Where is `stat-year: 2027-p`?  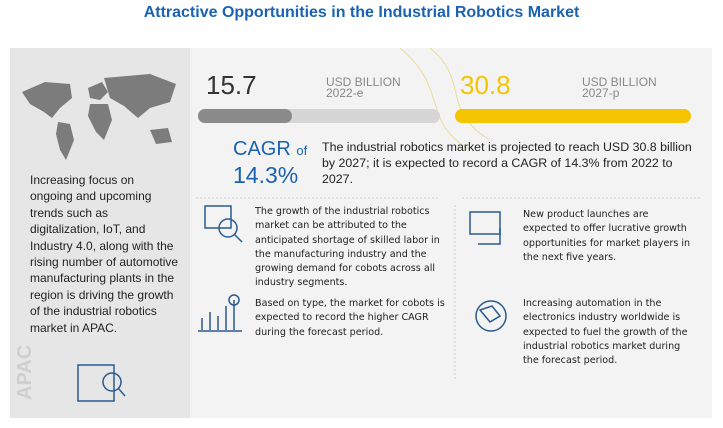
stat-year: 2027-p is located at coordinates (601, 93).